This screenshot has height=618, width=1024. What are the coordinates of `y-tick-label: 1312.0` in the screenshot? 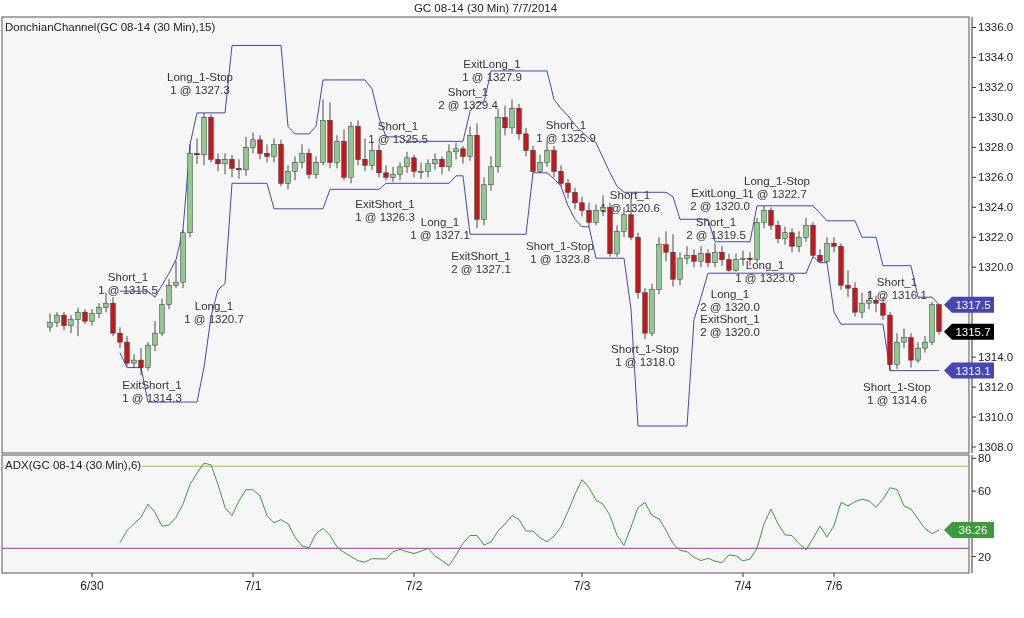 It's located at (996, 387).